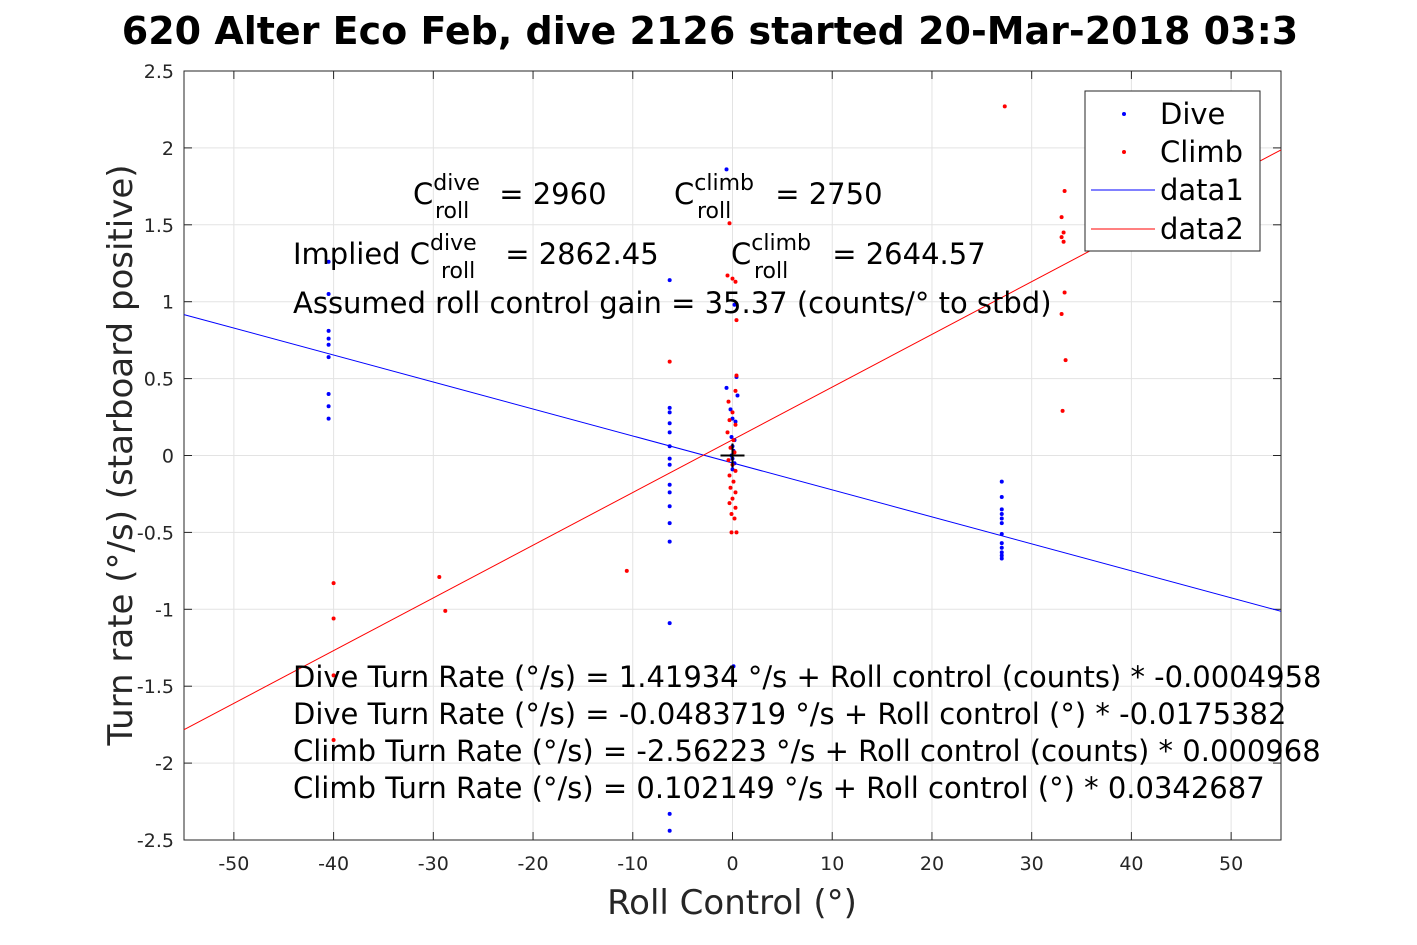 Image resolution: width=1417 pixels, height=945 pixels. I want to click on x-axis-label: Roll Control (°), so click(732, 903).